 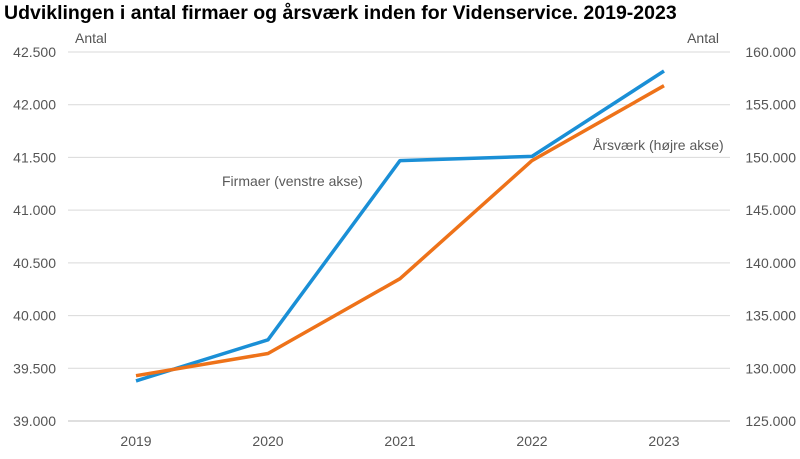 What do you see at coordinates (770, 52) in the screenshot?
I see `right-tick-label: 160.000` at bounding box center [770, 52].